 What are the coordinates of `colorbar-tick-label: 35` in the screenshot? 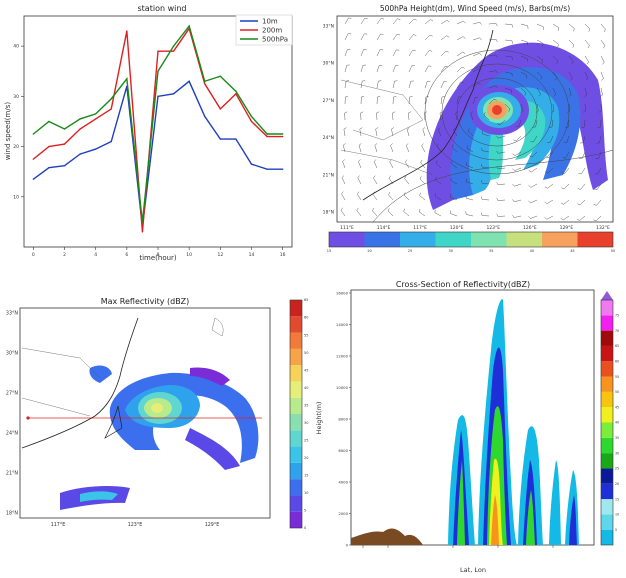 It's located at (306, 405).